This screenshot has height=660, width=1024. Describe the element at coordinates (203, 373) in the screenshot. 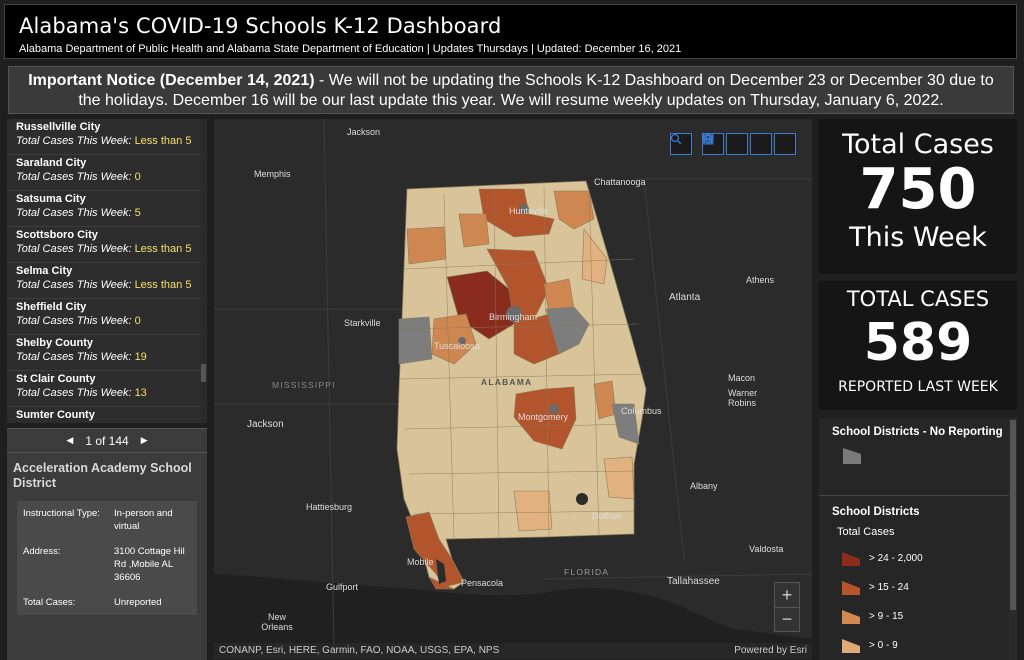

I see `list-scrollbar-thumb` at that location.